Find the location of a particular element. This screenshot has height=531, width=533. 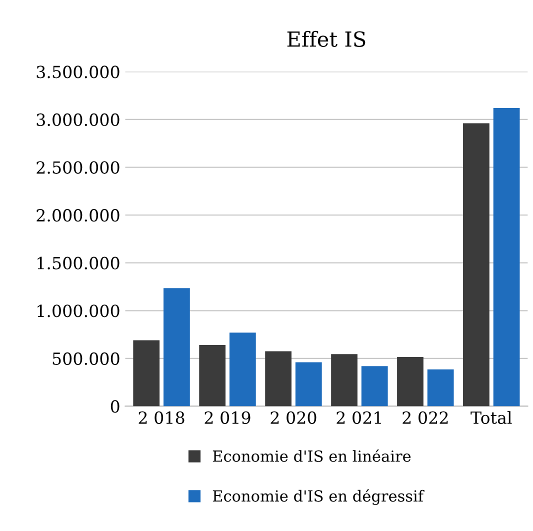

x-tick-label: 2 019 is located at coordinates (227, 417).